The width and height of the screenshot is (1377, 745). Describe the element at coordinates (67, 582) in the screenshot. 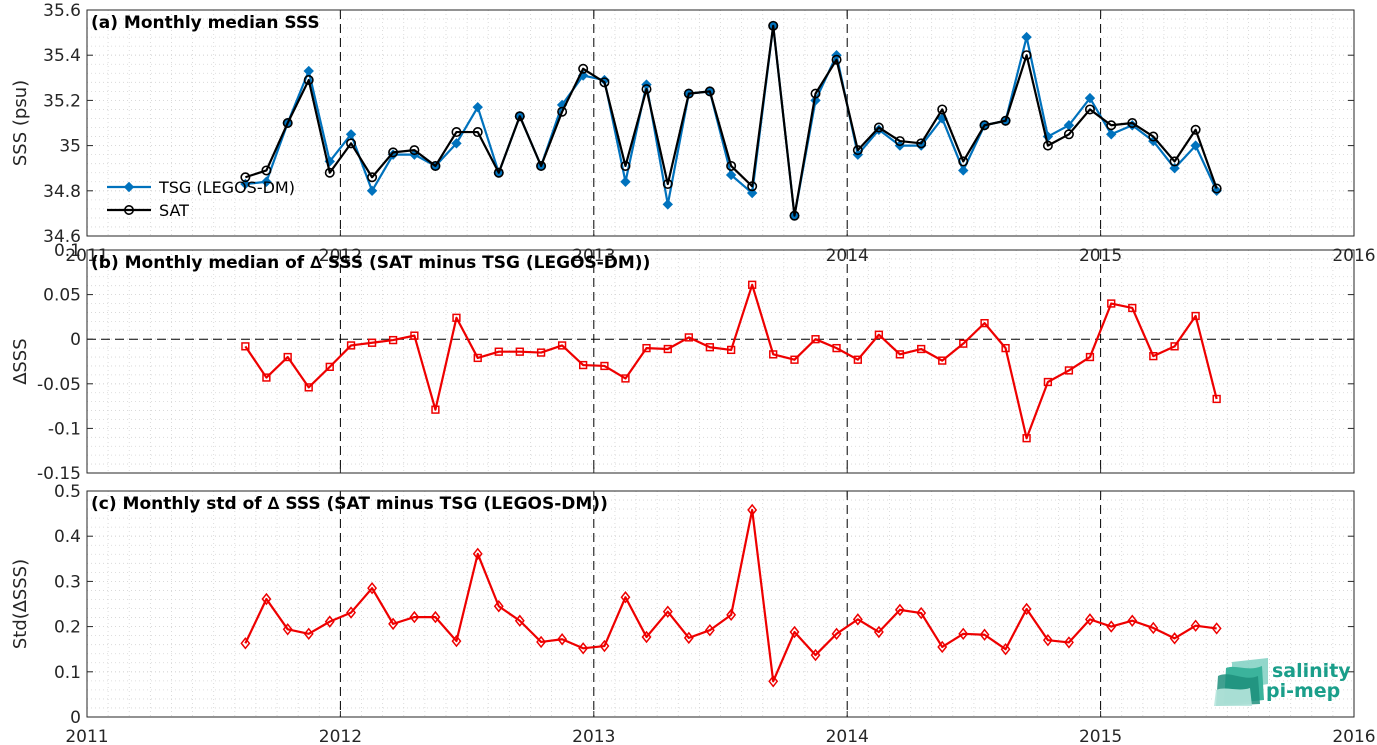

I see `y-tick-label: 0.3` at that location.